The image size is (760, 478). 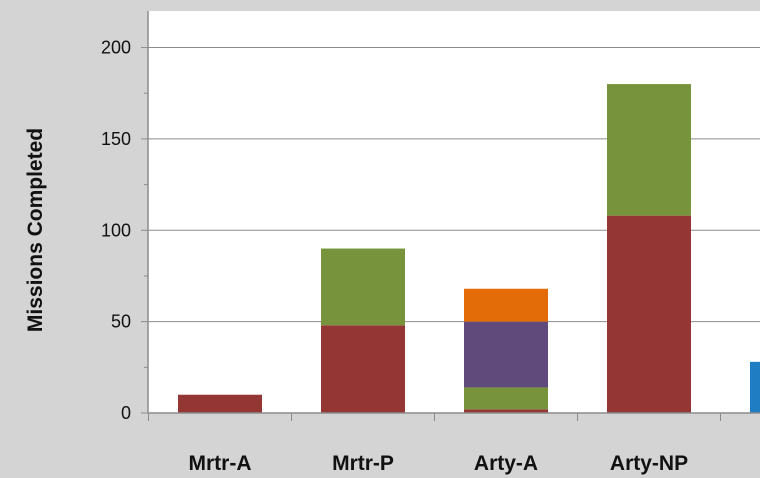 What do you see at coordinates (116, 139) in the screenshot?
I see `y-tick-label-150: 150` at bounding box center [116, 139].